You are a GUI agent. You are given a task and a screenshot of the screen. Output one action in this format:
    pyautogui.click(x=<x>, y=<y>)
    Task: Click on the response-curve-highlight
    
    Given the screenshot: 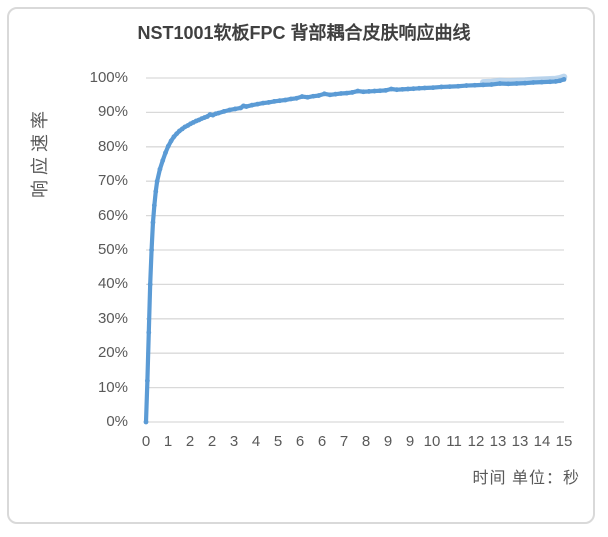 What is the action you would take?
    pyautogui.click(x=523, y=79)
    